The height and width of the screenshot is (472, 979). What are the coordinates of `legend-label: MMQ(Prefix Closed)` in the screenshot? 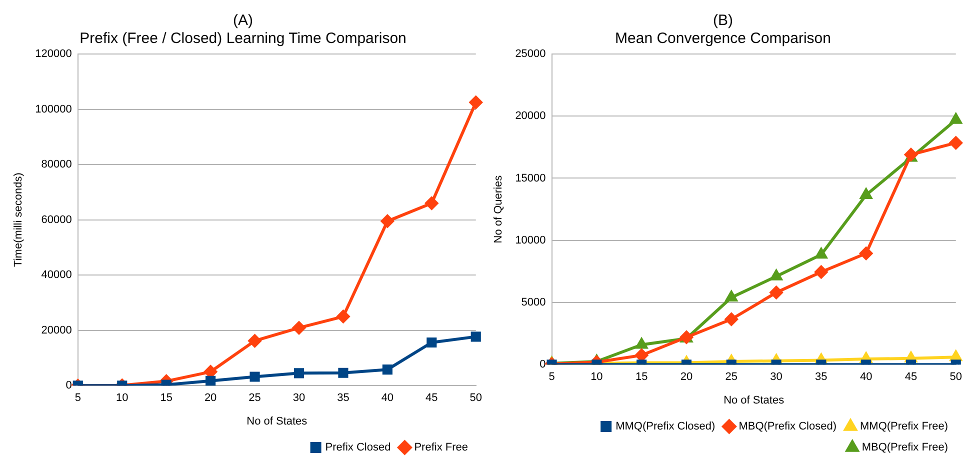 It's located at (666, 426).